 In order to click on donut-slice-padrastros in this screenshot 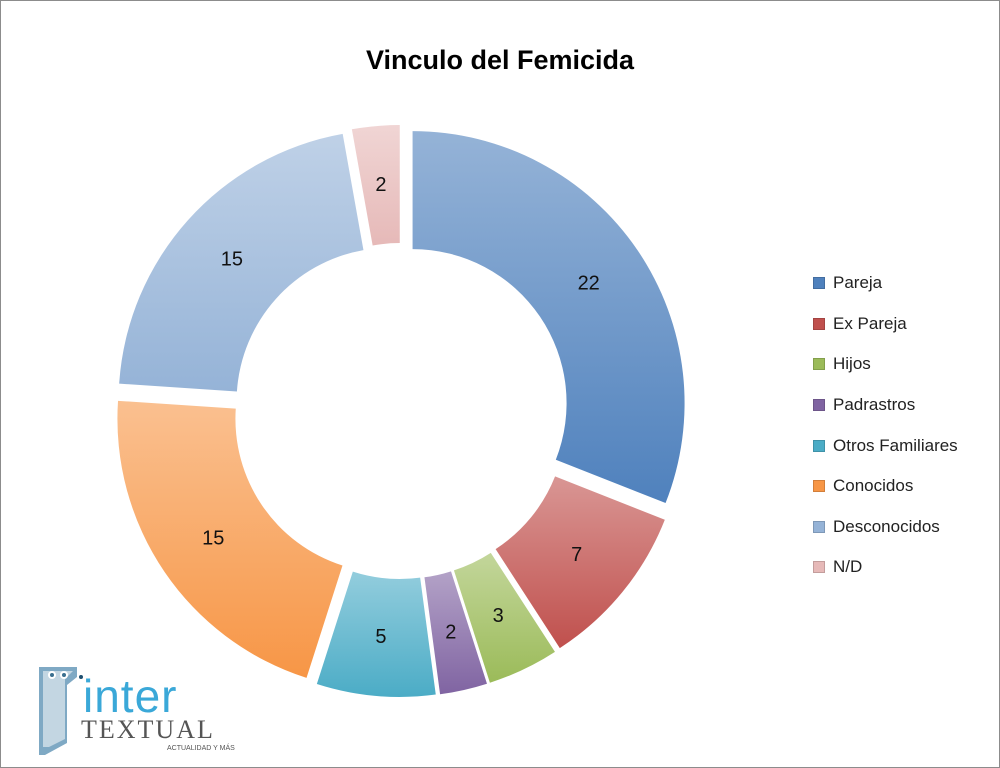, I will do `click(455, 633)`.